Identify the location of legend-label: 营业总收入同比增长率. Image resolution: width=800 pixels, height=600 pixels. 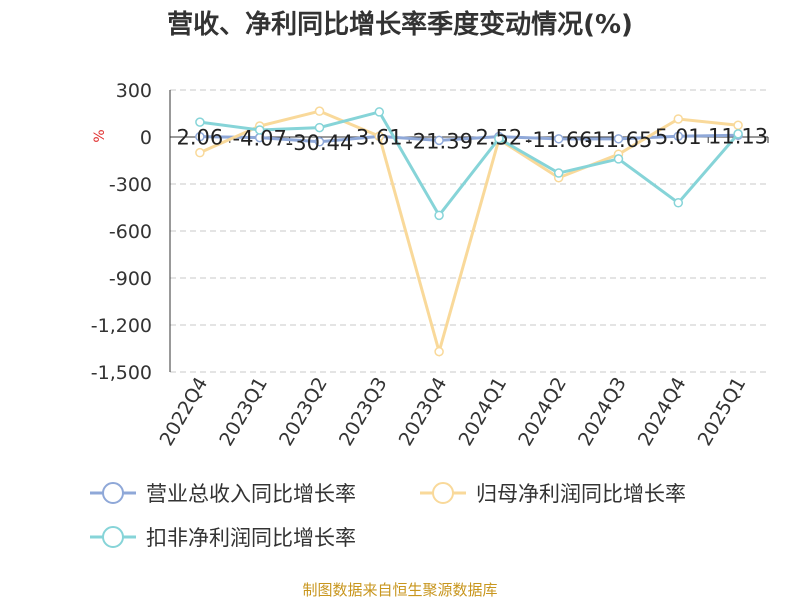
(251, 494).